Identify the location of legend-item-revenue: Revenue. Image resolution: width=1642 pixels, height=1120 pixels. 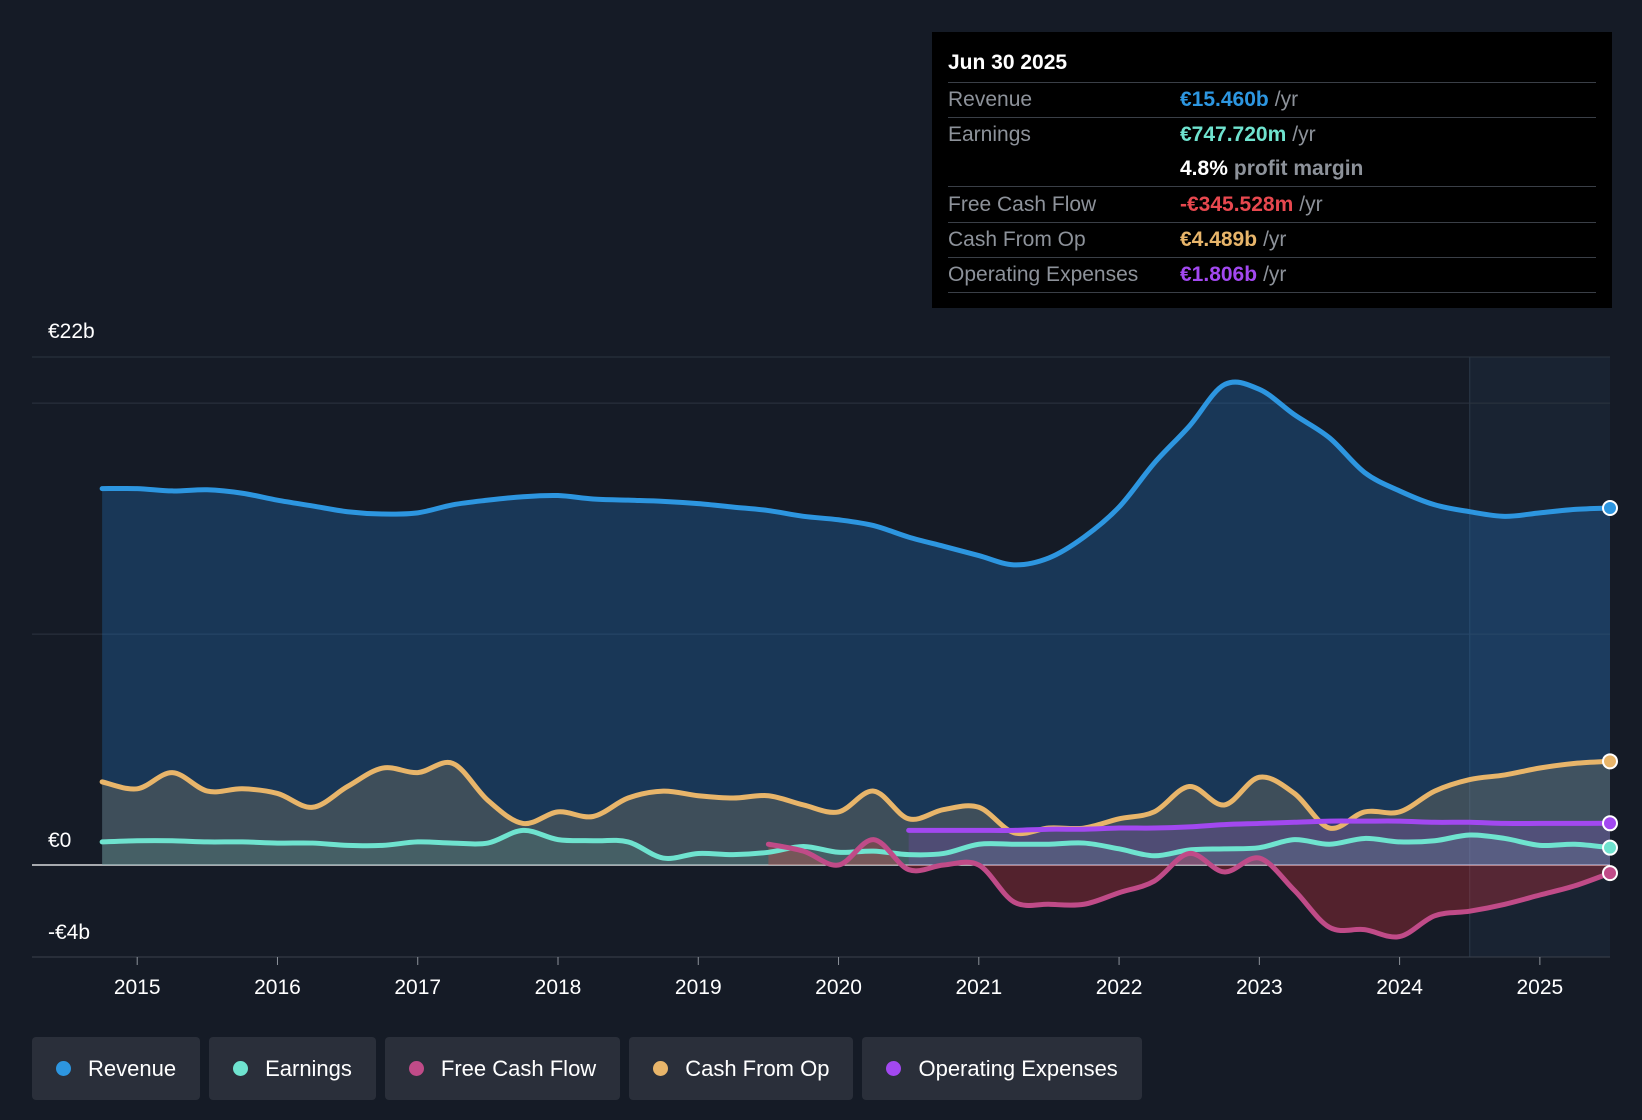
(116, 1068).